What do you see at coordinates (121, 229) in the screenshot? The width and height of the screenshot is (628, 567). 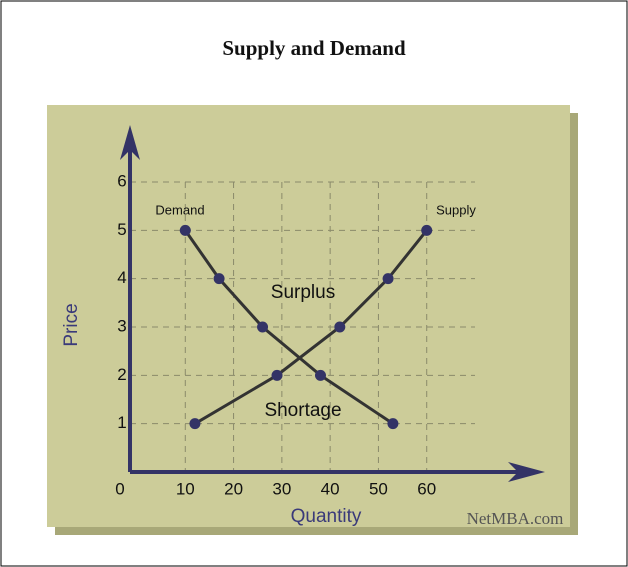 I see `y-tick-label: 5` at bounding box center [121, 229].